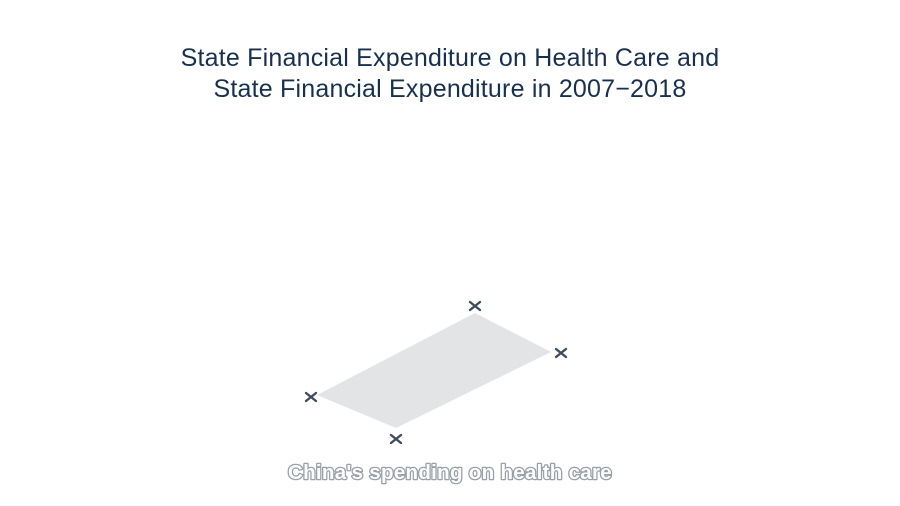  What do you see at coordinates (396, 439) in the screenshot?
I see `corner-marker-bottom-icon` at bounding box center [396, 439].